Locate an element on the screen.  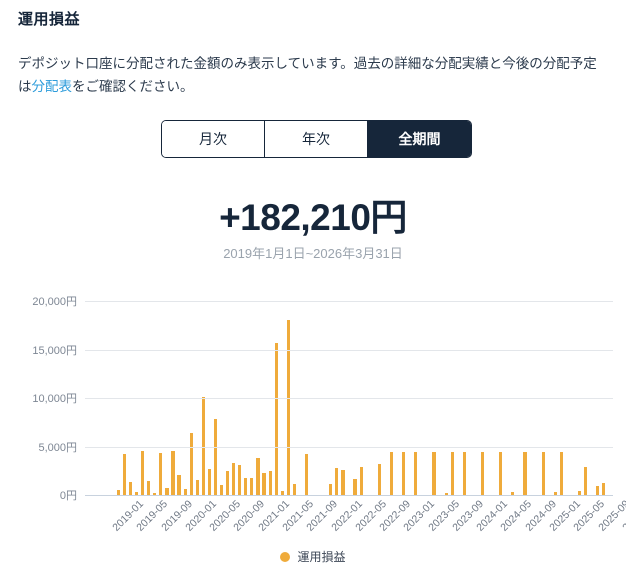
period-tab-group: 月次 年次 全期間 is located at coordinates (316, 139).